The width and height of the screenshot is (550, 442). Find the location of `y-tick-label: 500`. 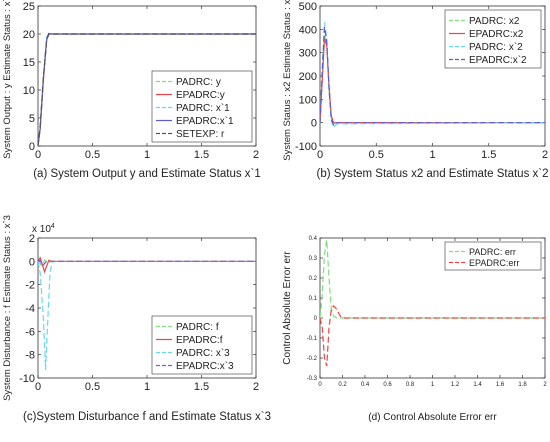

y-tick-label: 500 is located at coordinates (308, 7).